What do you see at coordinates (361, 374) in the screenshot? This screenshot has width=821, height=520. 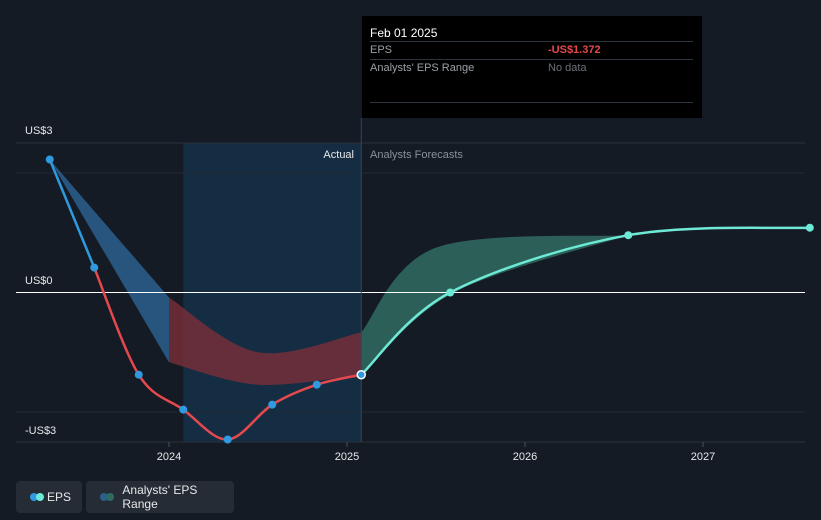 I see `eps-point-selected` at bounding box center [361, 374].